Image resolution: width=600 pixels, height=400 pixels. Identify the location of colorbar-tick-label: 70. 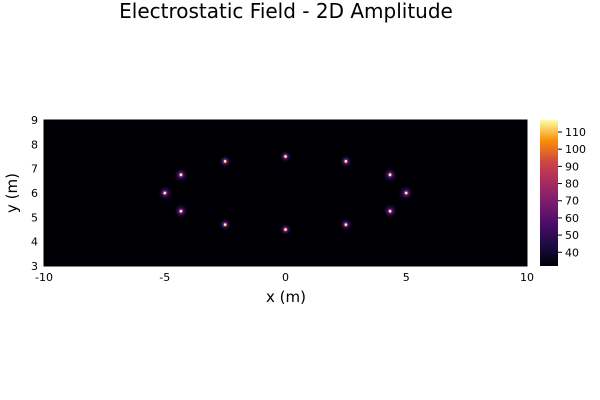
(572, 201).